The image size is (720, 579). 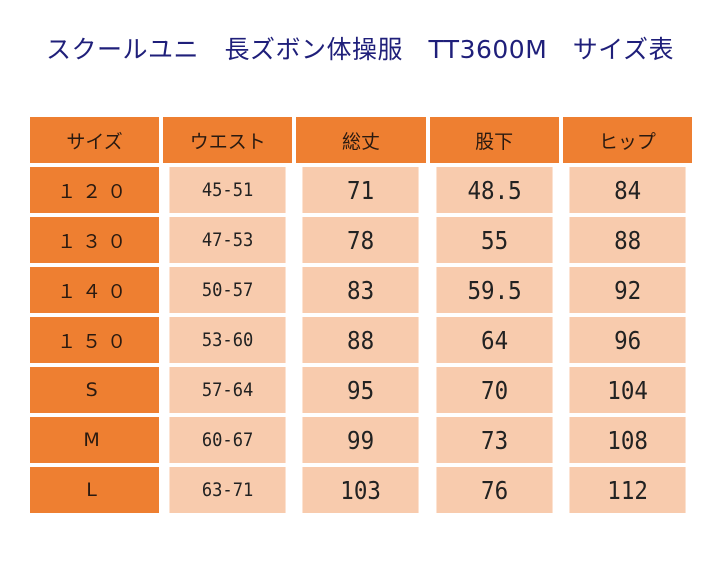 I want to click on length-cell: 83, so click(x=361, y=290).